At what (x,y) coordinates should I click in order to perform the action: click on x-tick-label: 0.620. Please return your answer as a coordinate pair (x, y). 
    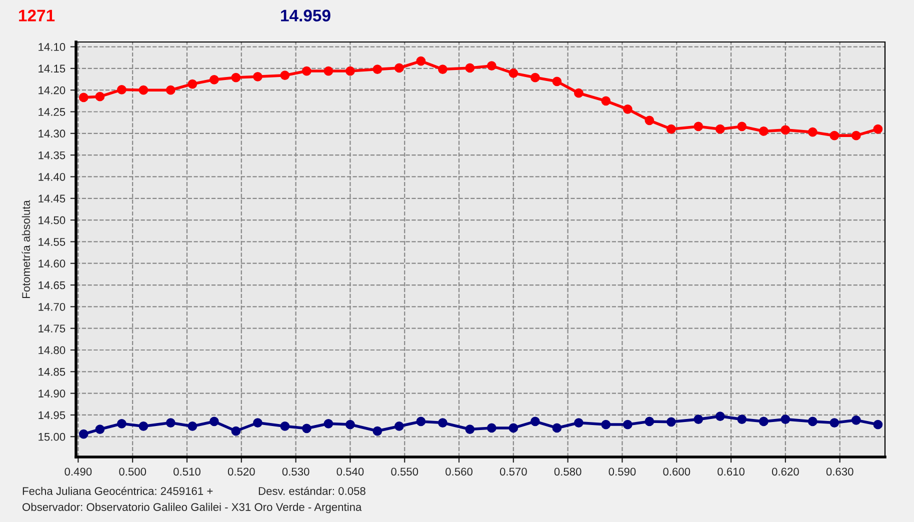
    Looking at the image, I should click on (785, 472).